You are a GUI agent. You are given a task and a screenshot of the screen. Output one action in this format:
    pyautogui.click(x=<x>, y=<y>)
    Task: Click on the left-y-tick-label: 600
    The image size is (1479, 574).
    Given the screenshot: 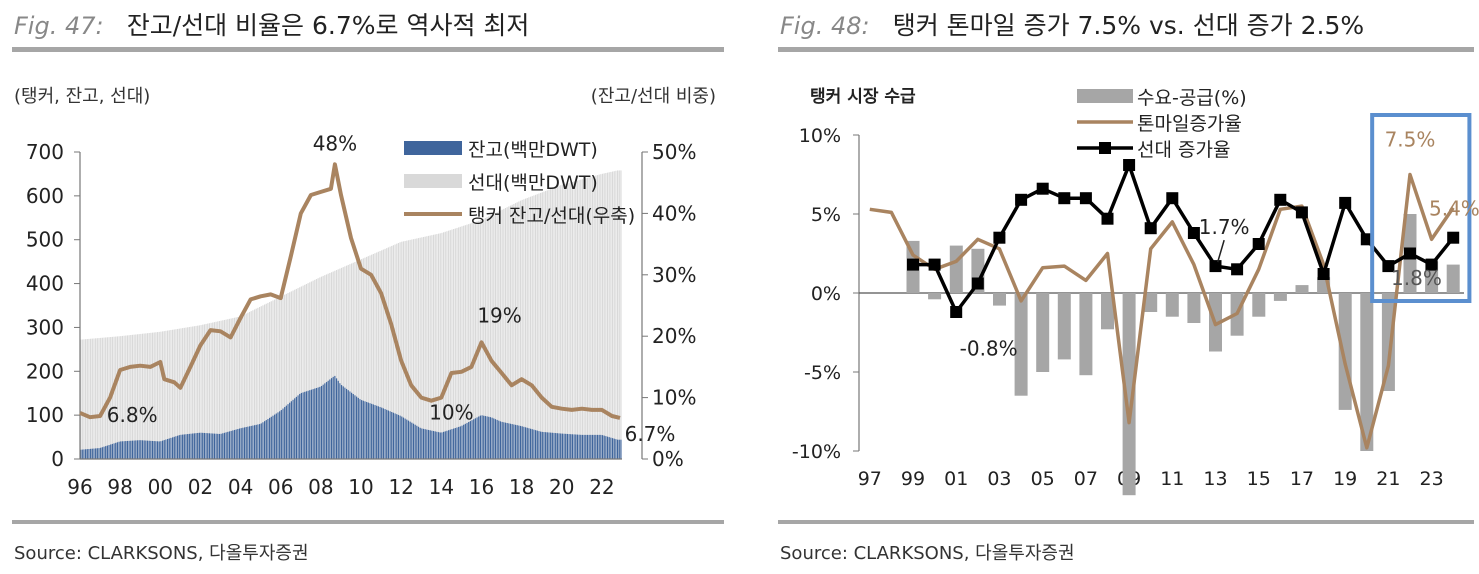 What is the action you would take?
    pyautogui.click(x=45, y=196)
    